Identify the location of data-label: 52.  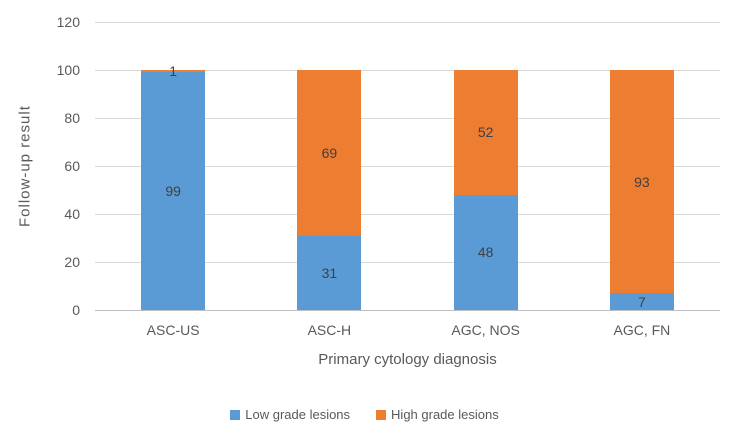
(485, 132).